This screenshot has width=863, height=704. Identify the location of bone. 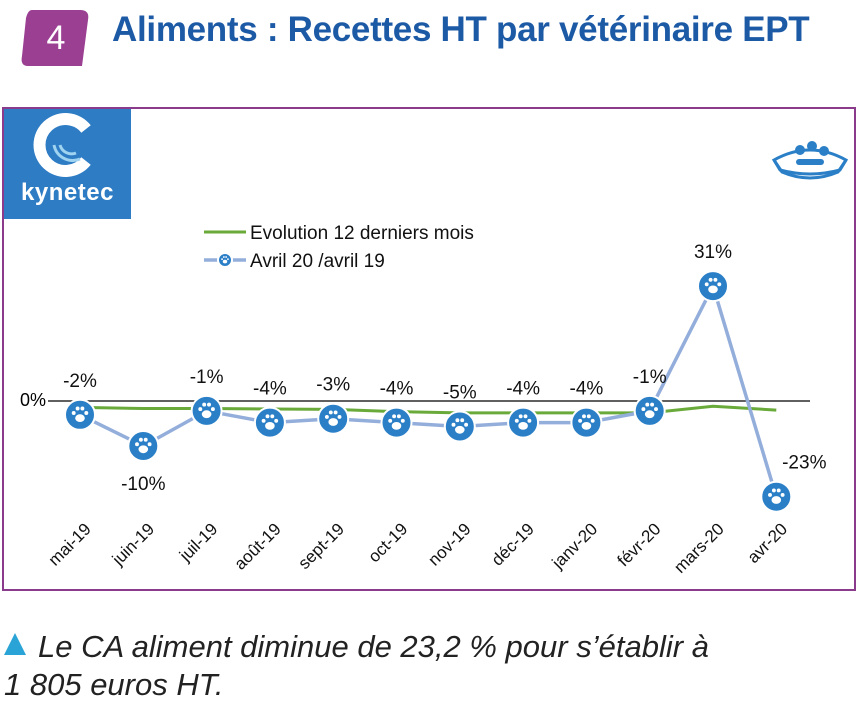
(810, 162).